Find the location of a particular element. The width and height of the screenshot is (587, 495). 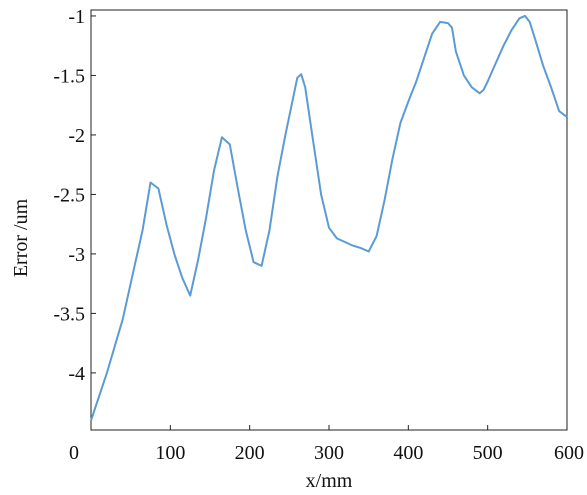

y-tick-label: -1.5 is located at coordinates (69, 76).